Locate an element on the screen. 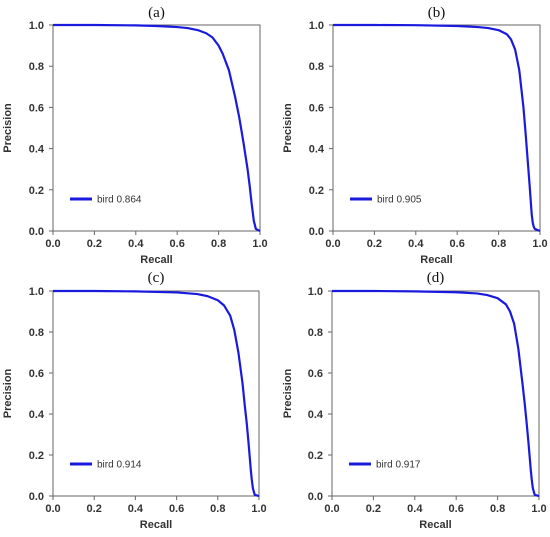 The width and height of the screenshot is (550, 537). legend-label: bird 0.914 is located at coordinates (119, 465).